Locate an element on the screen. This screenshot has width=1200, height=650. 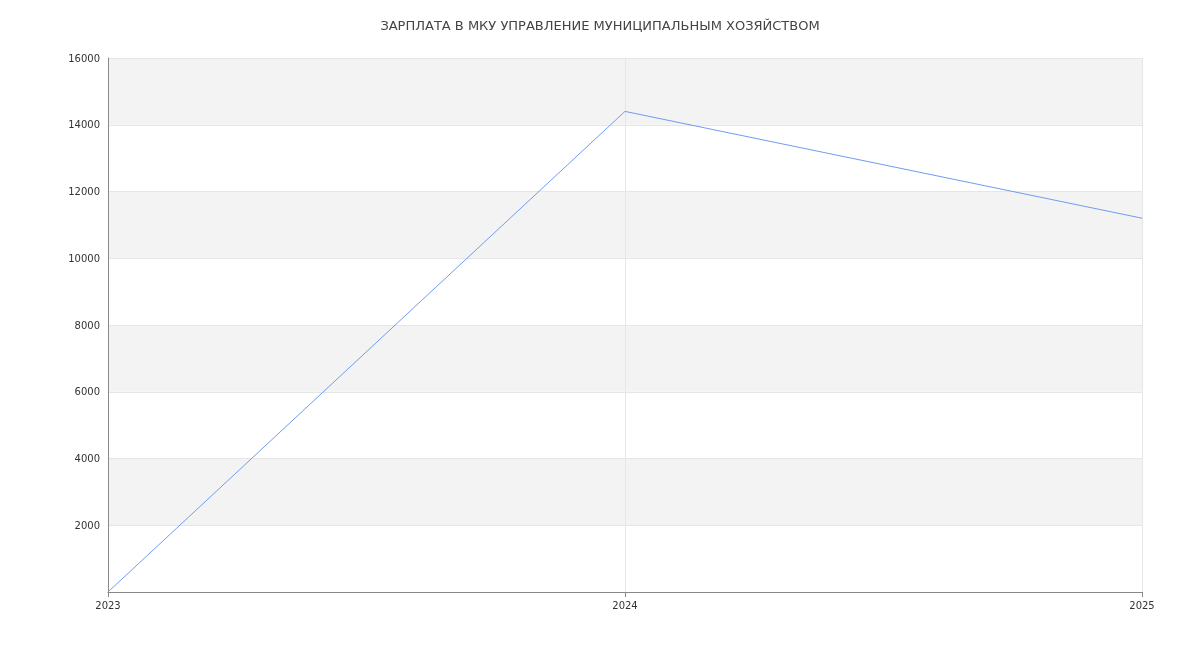
x-tick-label: 2024 is located at coordinates (625, 605).